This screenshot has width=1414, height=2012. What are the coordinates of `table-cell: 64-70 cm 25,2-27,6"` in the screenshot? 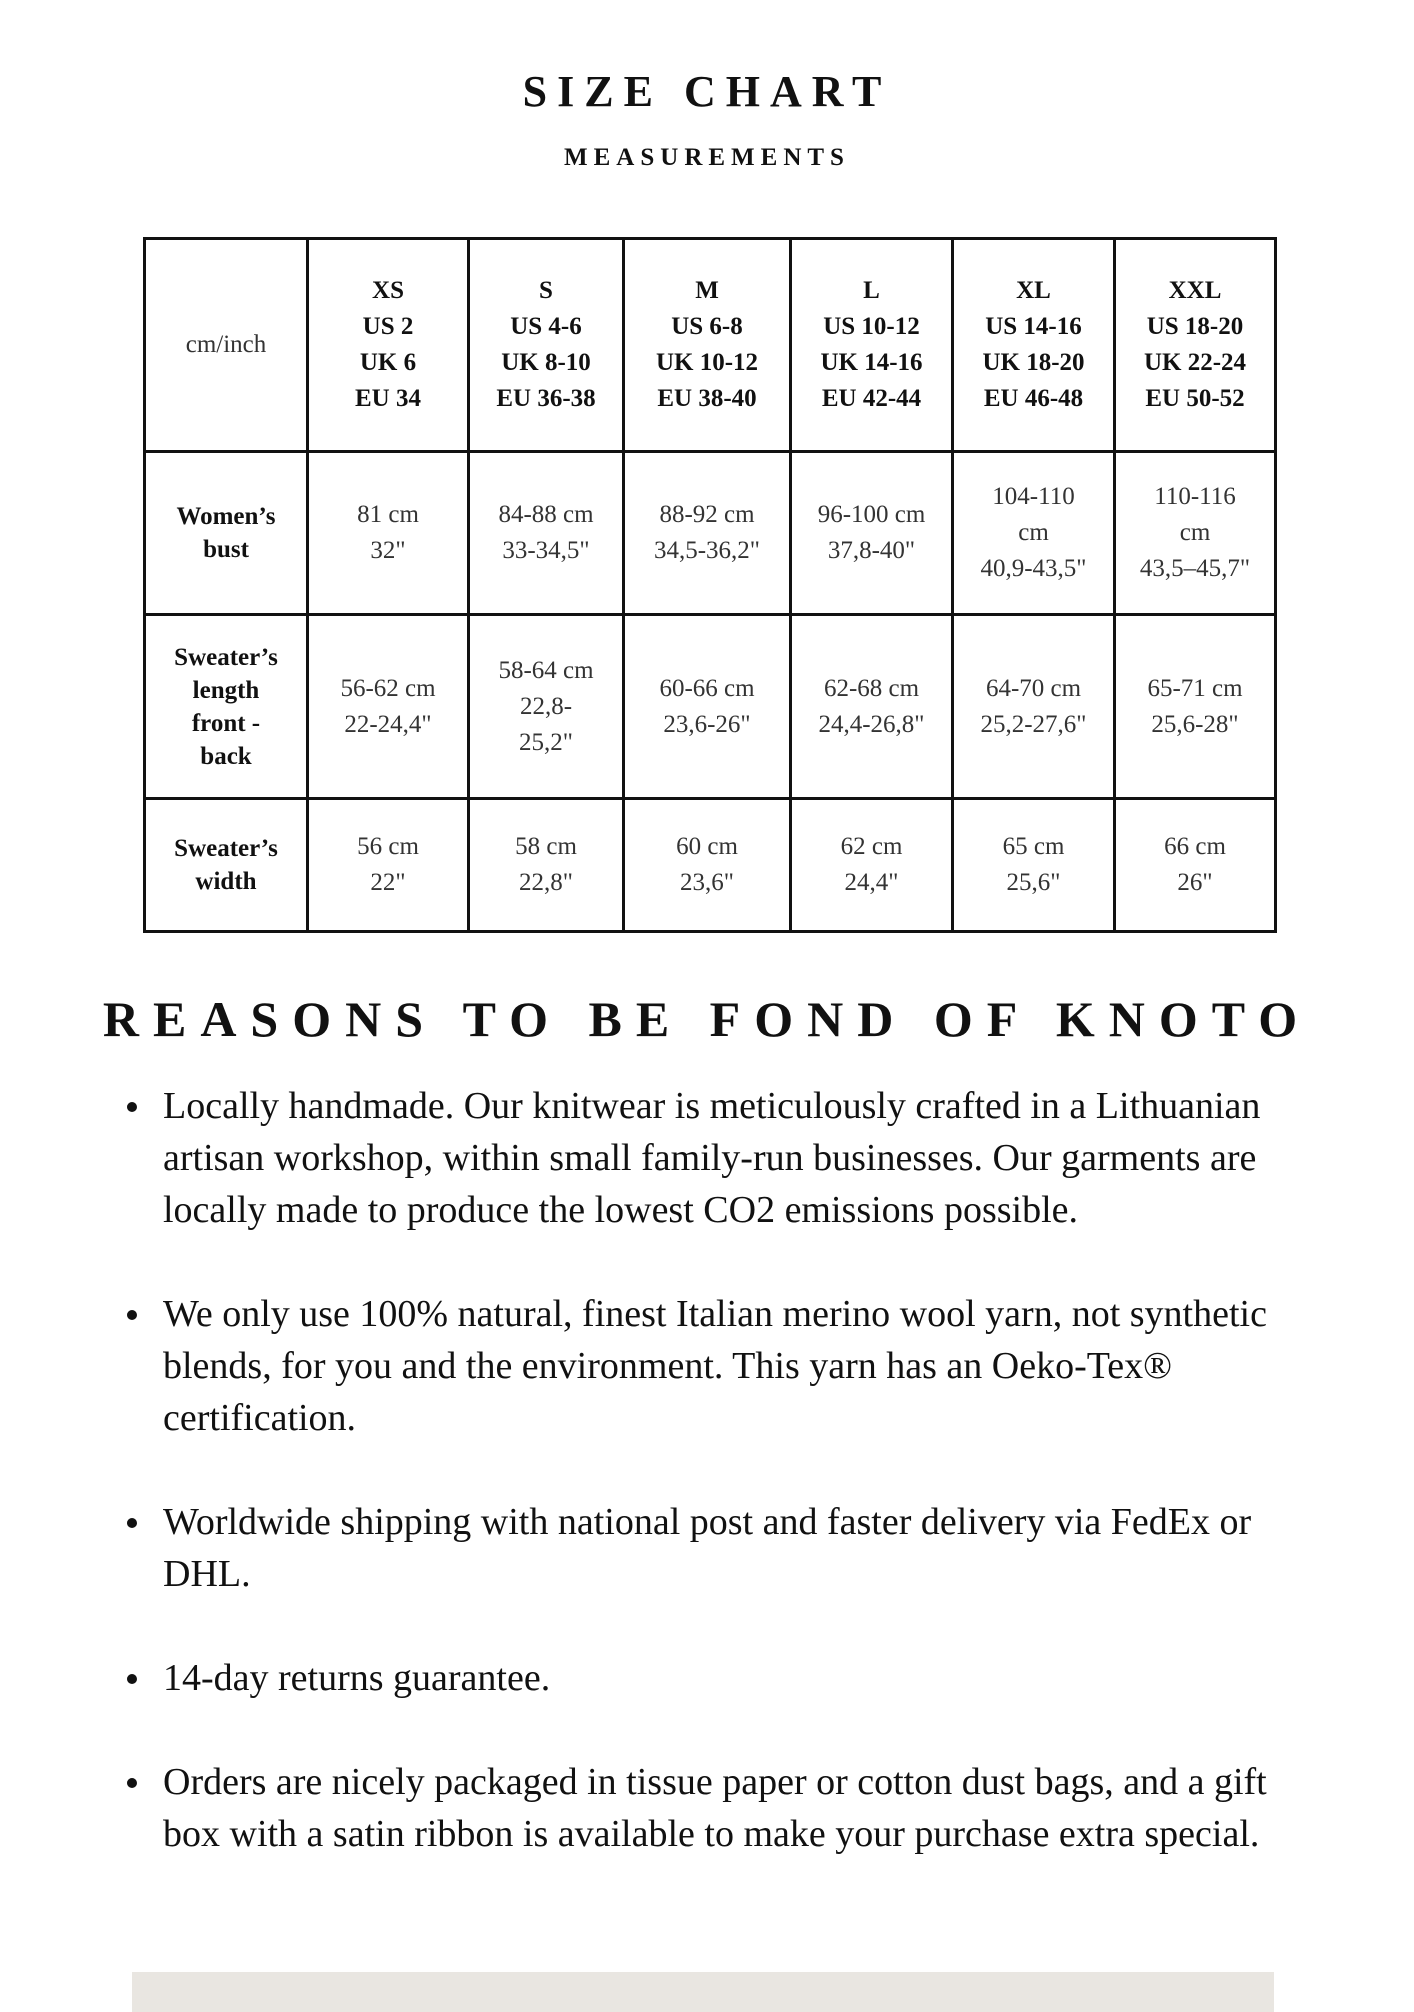 It's located at (1033, 706).